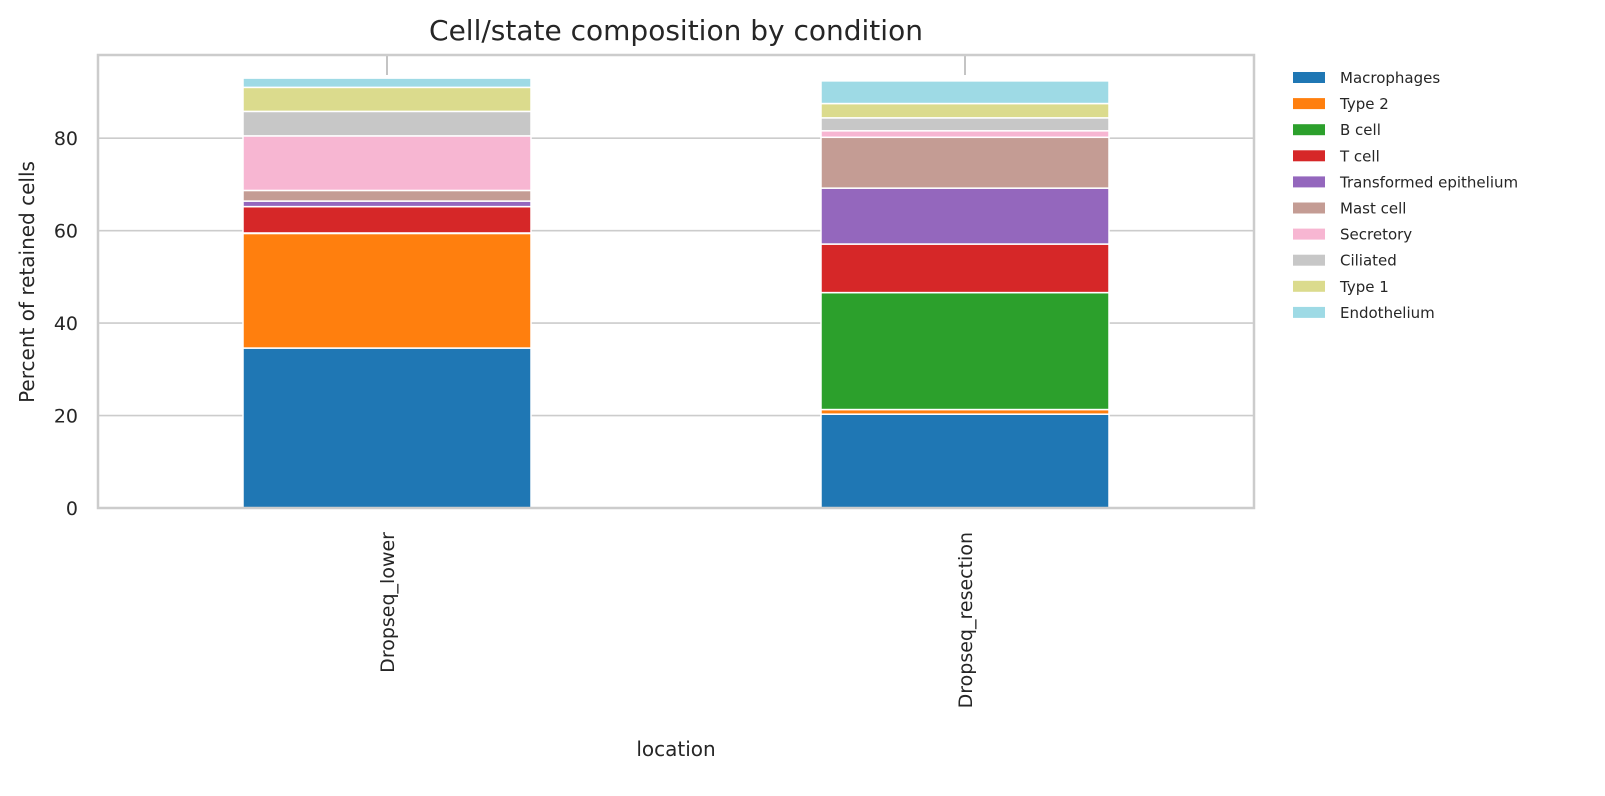 The height and width of the screenshot is (796, 1605). What do you see at coordinates (66, 232) in the screenshot?
I see `y-tick-label: 60` at bounding box center [66, 232].